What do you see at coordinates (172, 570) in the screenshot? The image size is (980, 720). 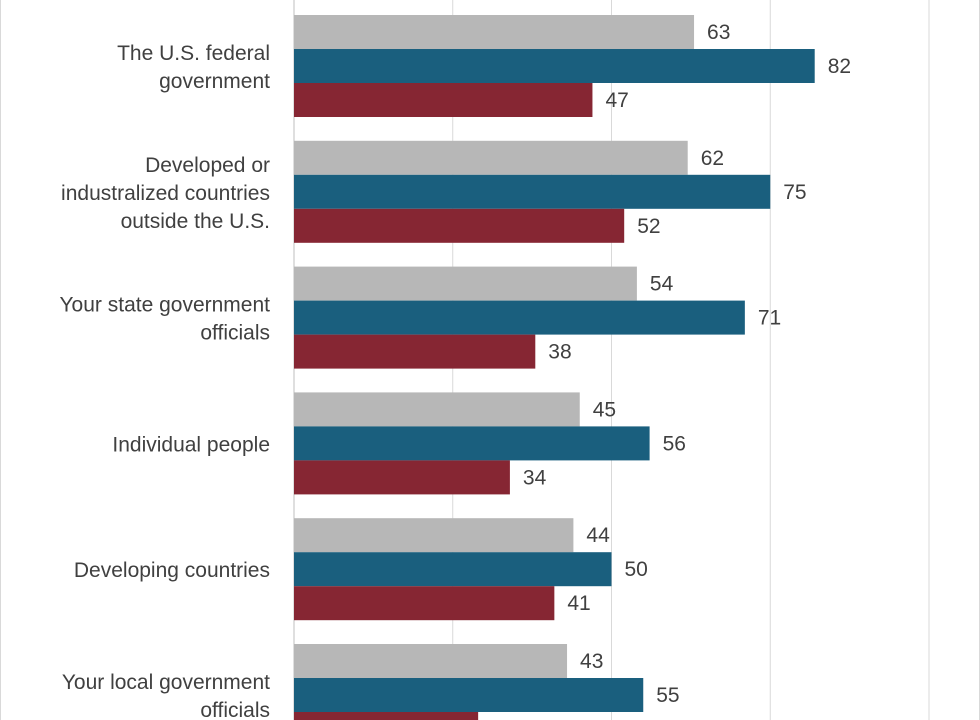 I see `category-label-5-line-1: Developing countries` at bounding box center [172, 570].